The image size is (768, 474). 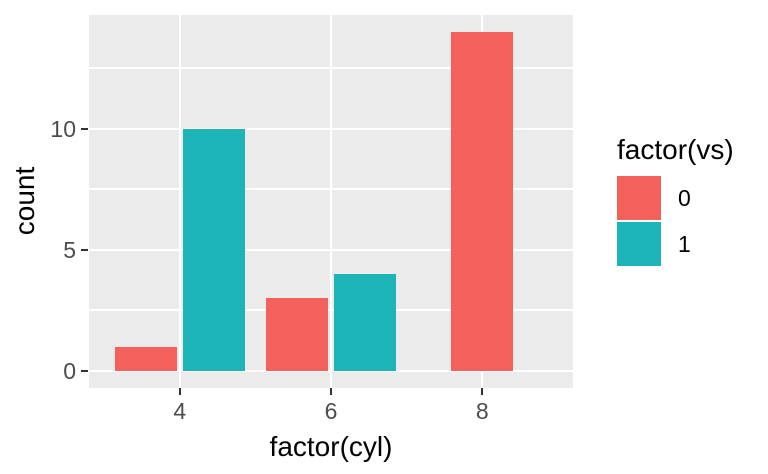 What do you see at coordinates (213, 250) in the screenshot?
I see `bar-cyl4-vs1` at bounding box center [213, 250].